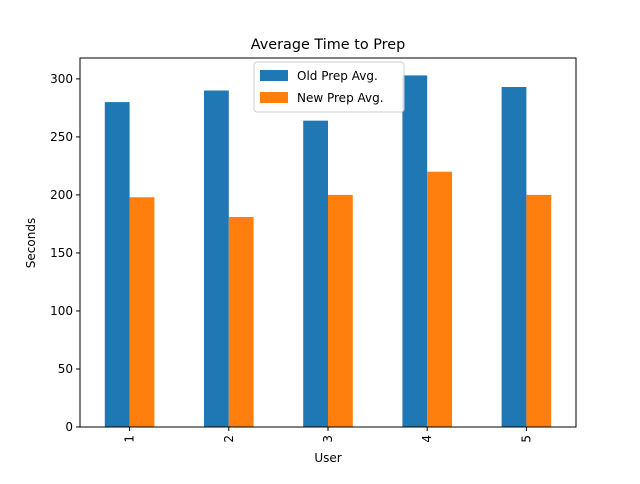  Describe the element at coordinates (328, 439) in the screenshot. I see `x-tick-label: 3` at that location.